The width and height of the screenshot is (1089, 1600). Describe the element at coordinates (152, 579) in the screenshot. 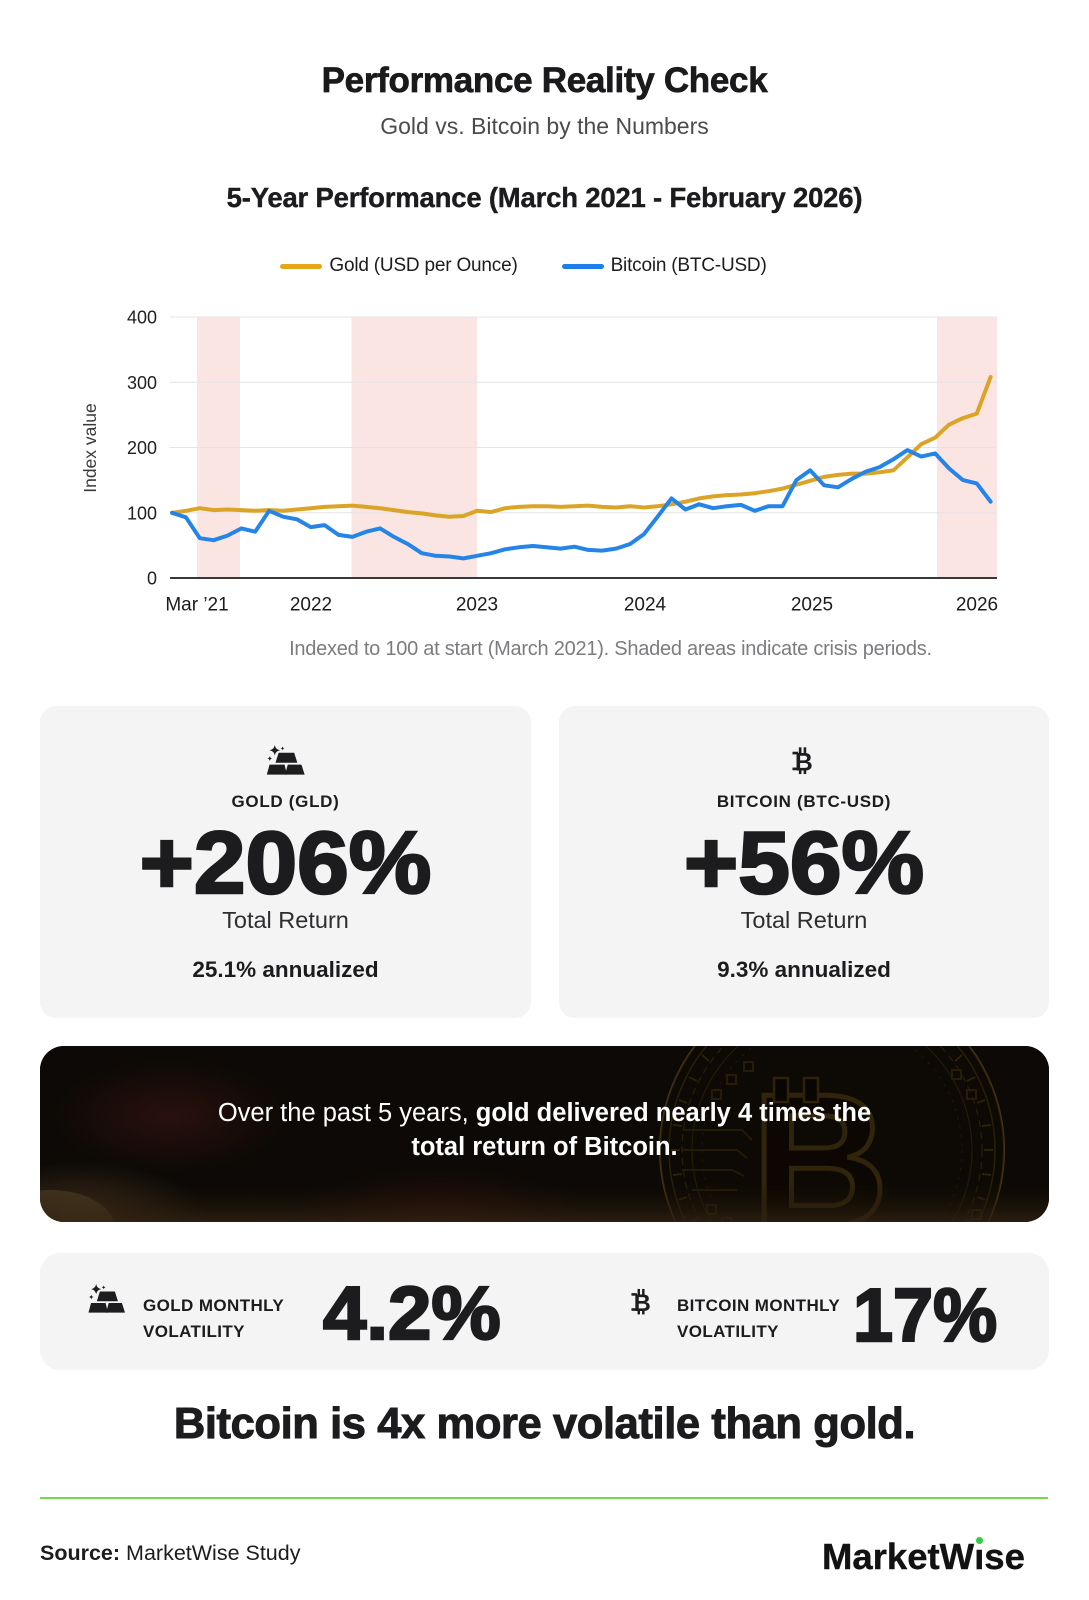

I see `svg-text: 0` at that location.